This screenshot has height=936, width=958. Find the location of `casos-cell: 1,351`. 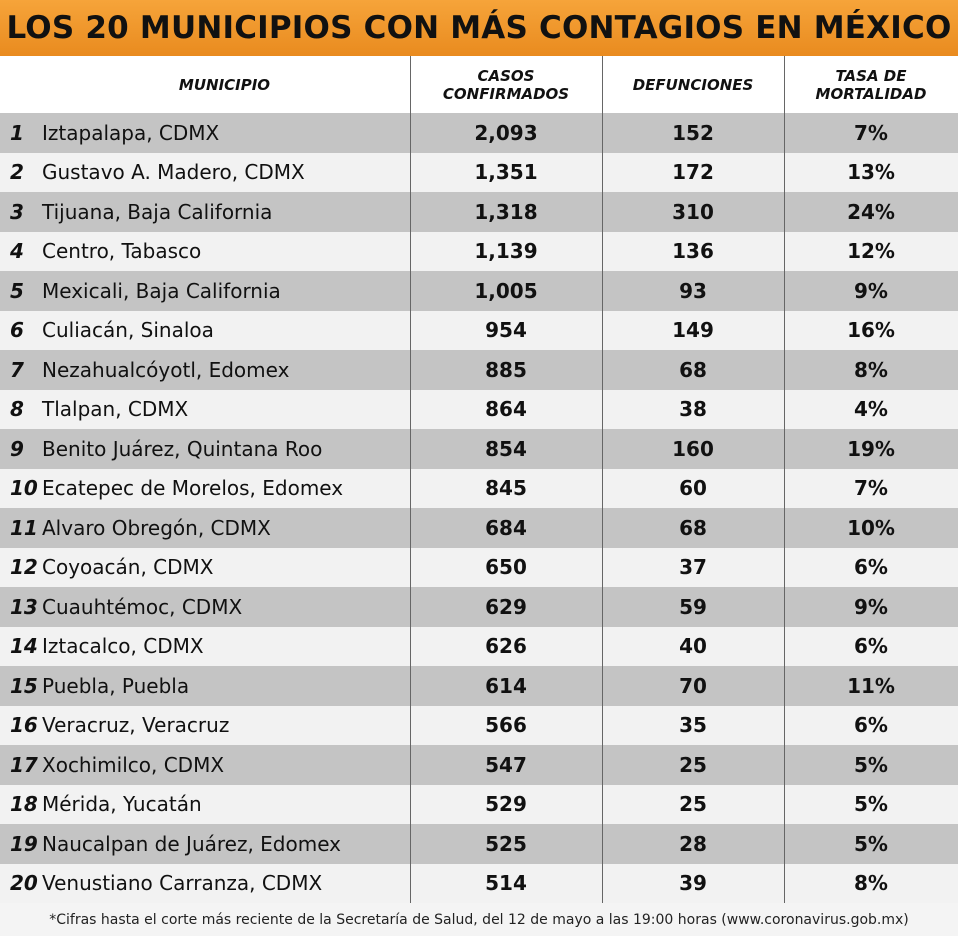

casos-cell: 1,351 is located at coordinates (506, 172).